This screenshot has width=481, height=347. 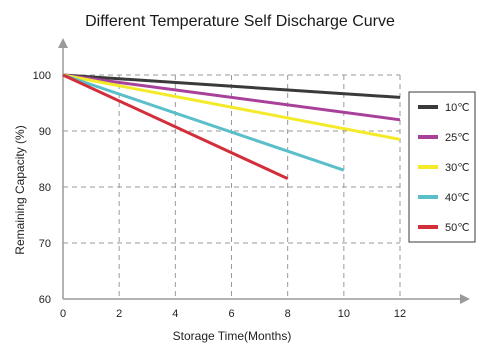 I want to click on x-tick-label: 2, so click(x=119, y=314).